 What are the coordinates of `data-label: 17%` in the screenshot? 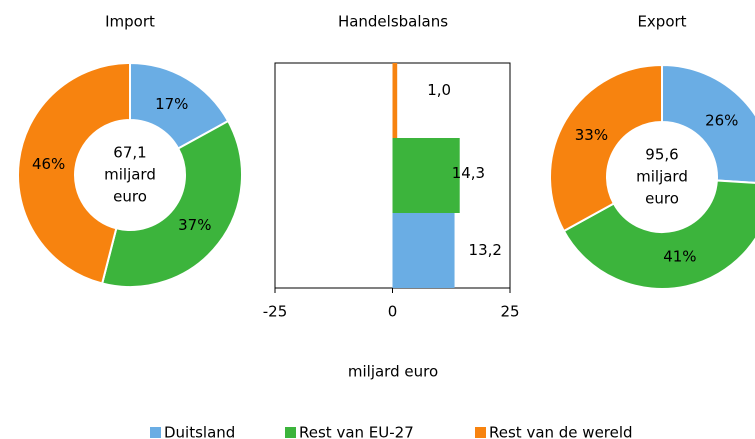 It's located at (171, 104).